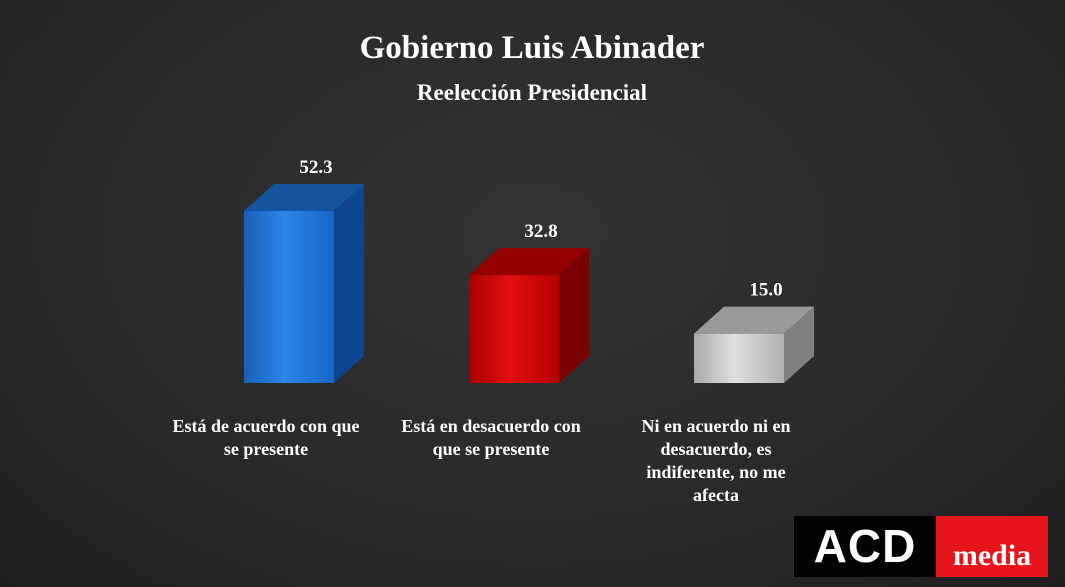 This screenshot has height=587, width=1065. I want to click on category-label-0: Está de acuerdo con que se presente, so click(265, 437).